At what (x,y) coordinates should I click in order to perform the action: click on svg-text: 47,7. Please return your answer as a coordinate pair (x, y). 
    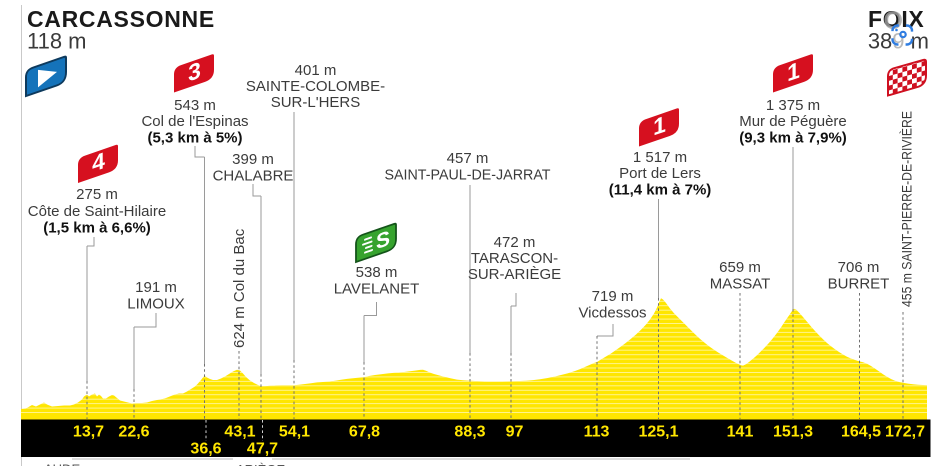
    Looking at the image, I should click on (262, 449).